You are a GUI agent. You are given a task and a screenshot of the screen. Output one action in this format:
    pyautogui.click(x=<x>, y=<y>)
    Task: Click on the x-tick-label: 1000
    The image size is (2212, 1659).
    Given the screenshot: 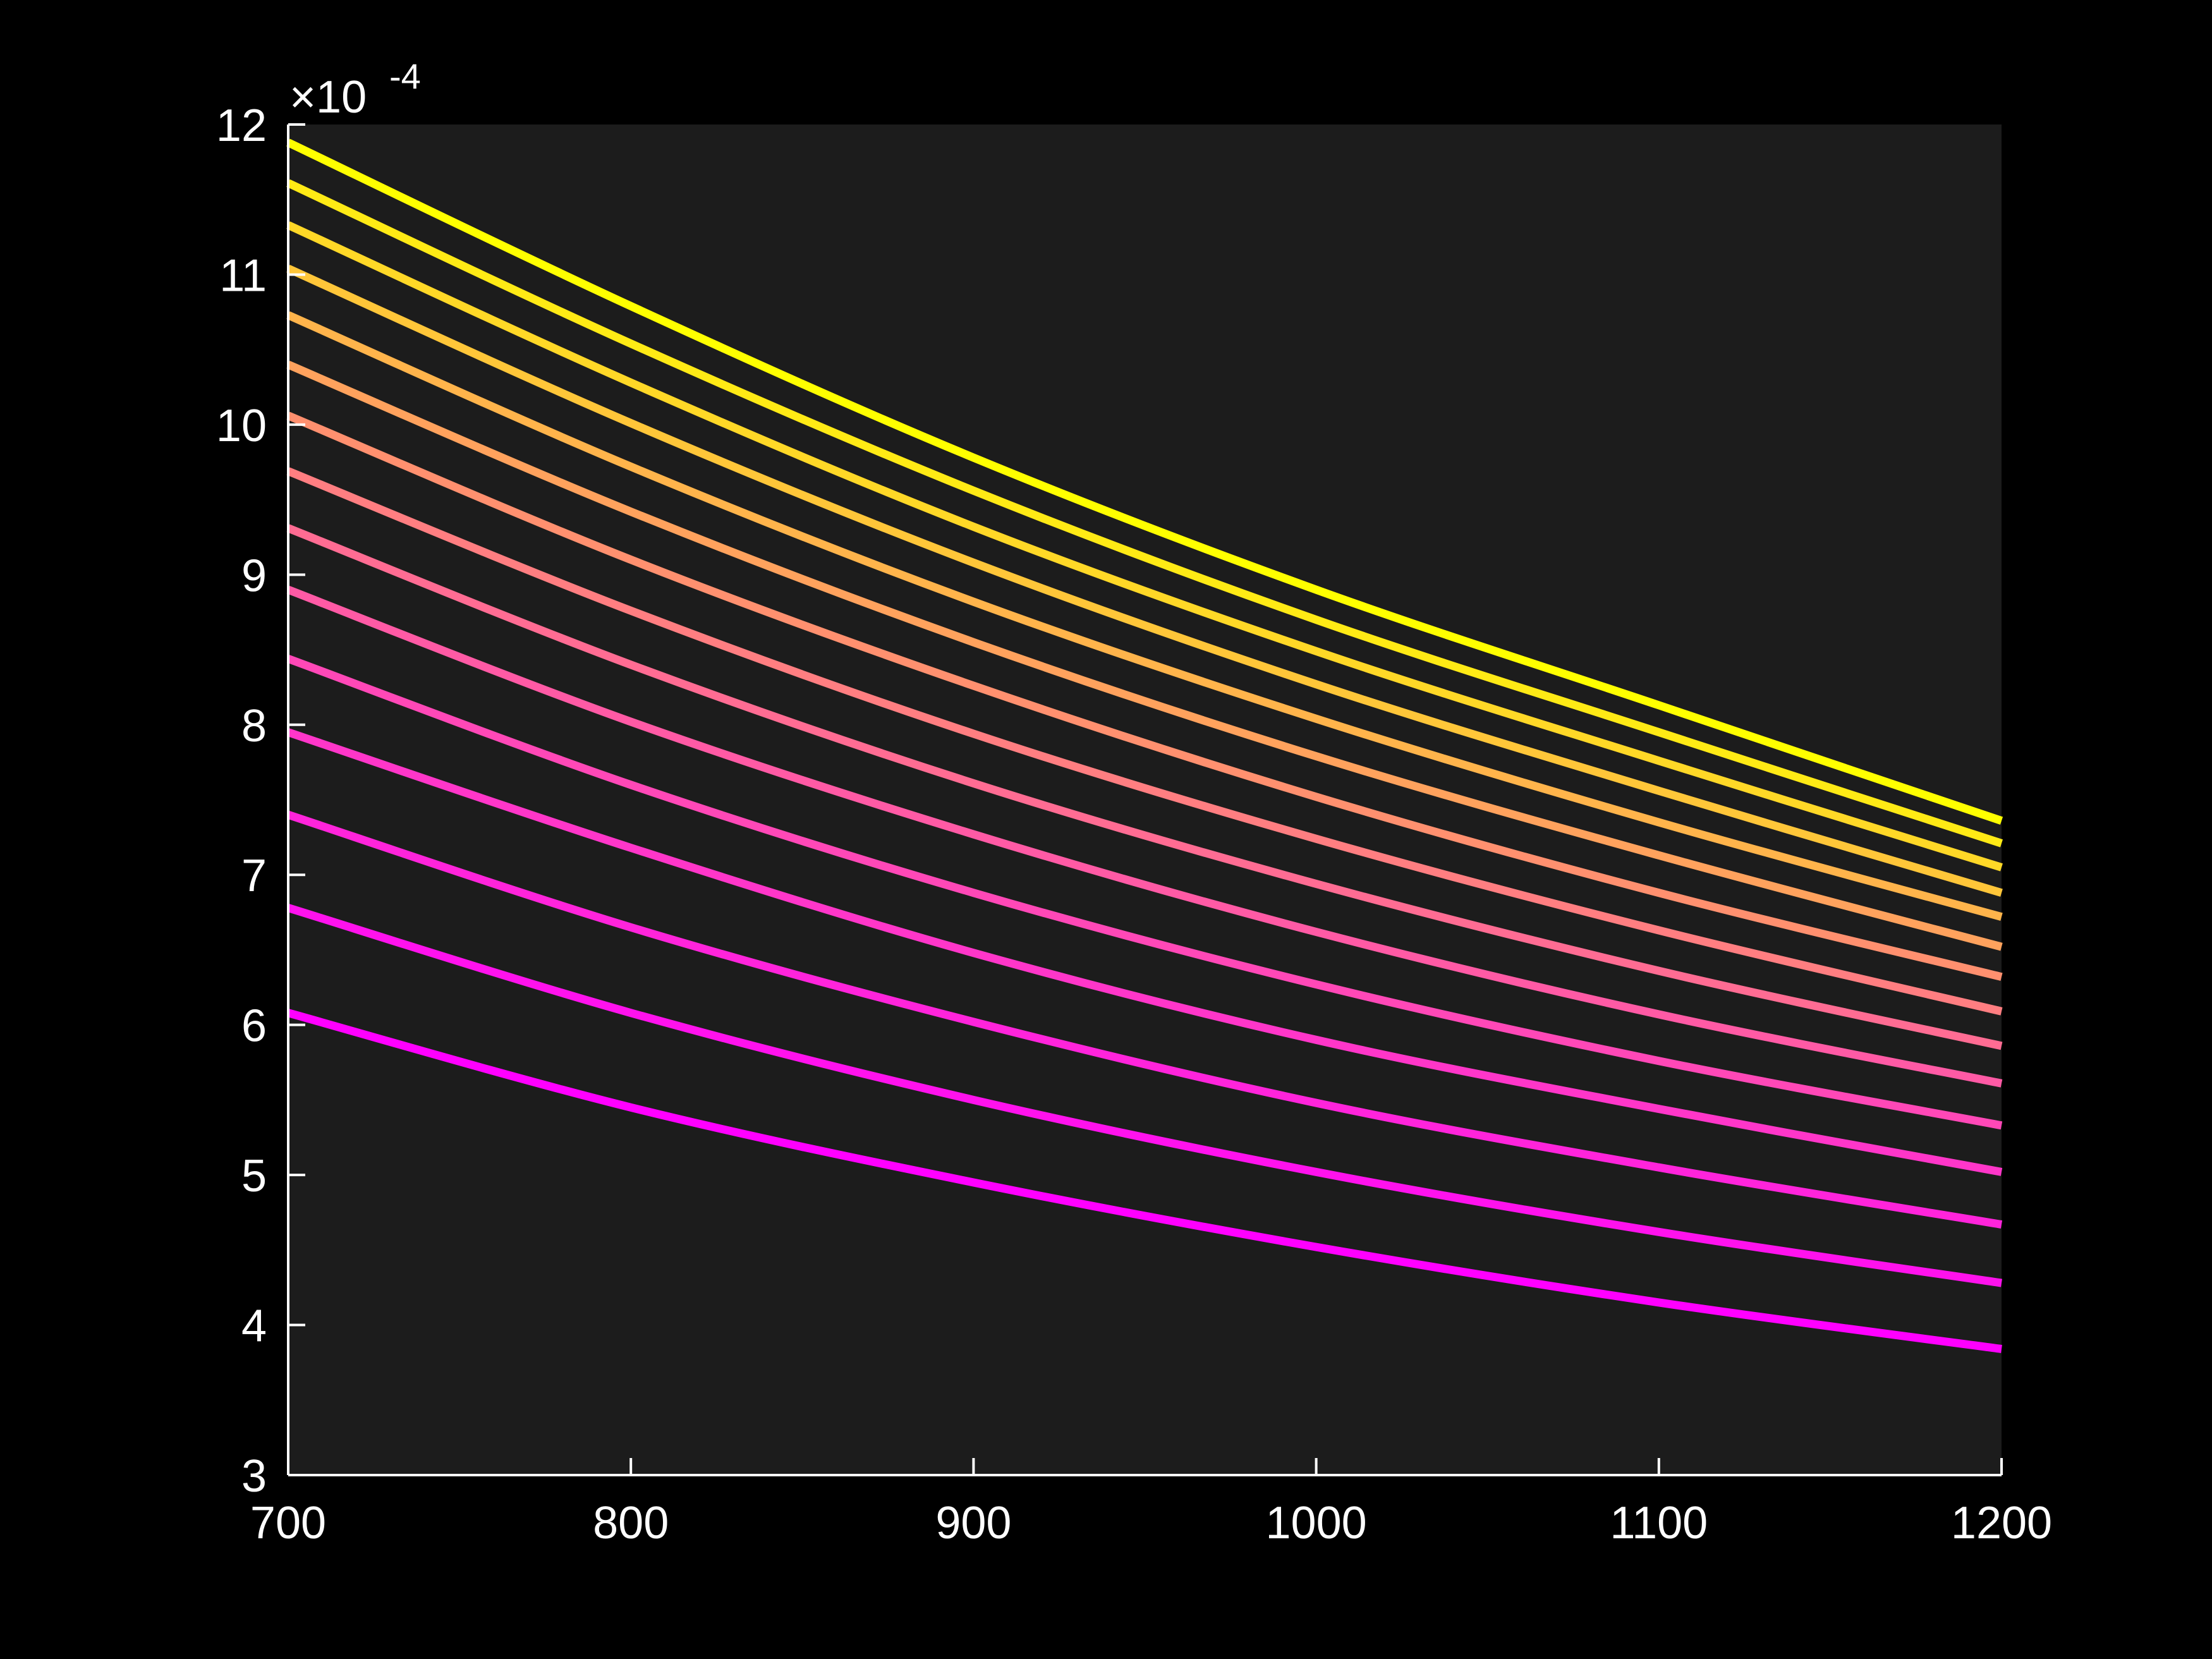 What is the action you would take?
    pyautogui.click(x=1316, y=1523)
    